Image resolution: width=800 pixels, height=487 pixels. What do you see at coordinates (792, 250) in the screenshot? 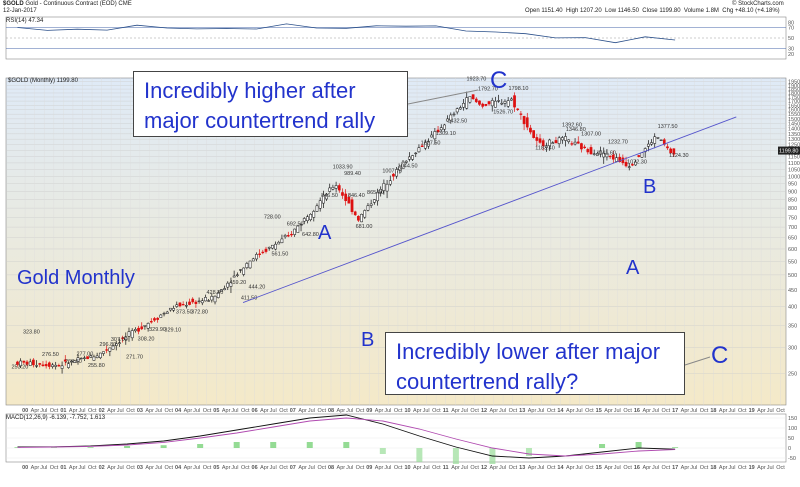
I see `y-tick-label: 600` at bounding box center [792, 250].